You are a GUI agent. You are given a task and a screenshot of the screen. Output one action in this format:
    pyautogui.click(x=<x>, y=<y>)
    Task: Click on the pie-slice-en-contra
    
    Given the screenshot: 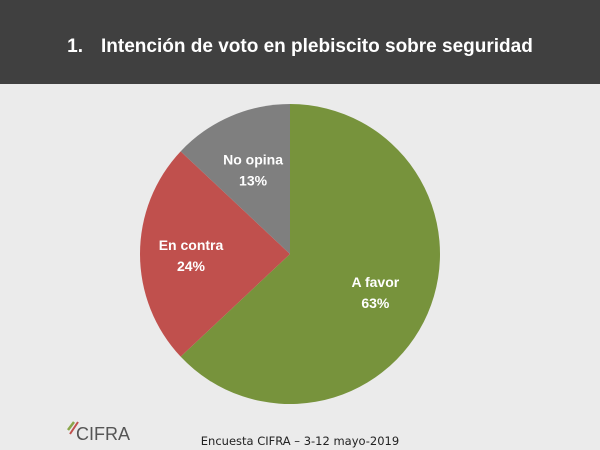 What is the action you would take?
    pyautogui.click(x=215, y=254)
    